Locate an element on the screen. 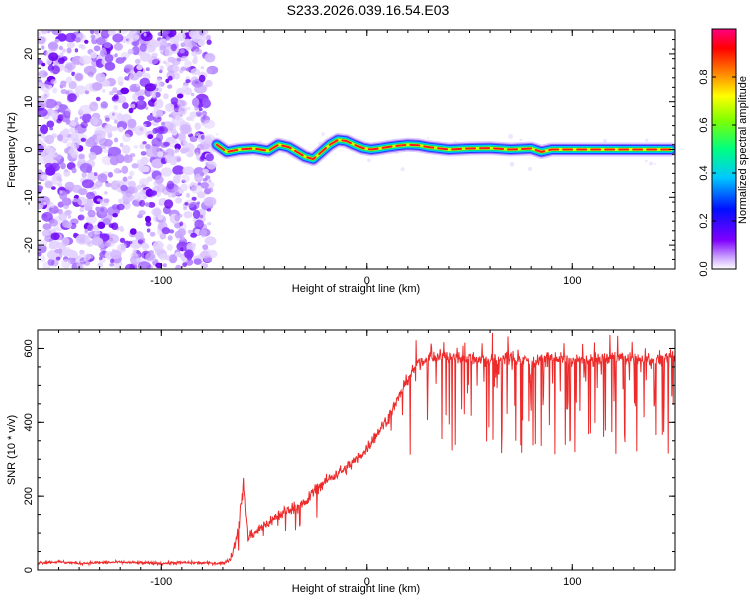  noise-speck is located at coordinates (646, 161).